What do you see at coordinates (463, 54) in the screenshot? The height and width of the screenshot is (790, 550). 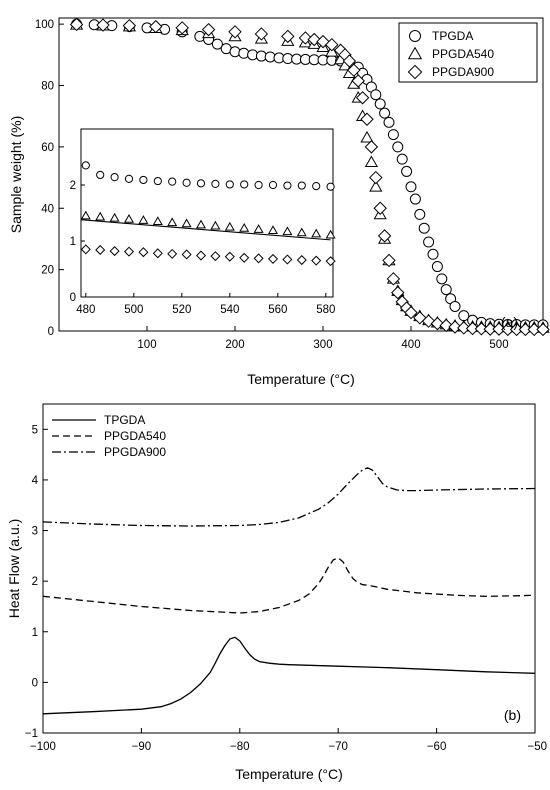 I see `legend-label-ppgda540: PPGDA540` at bounding box center [463, 54].